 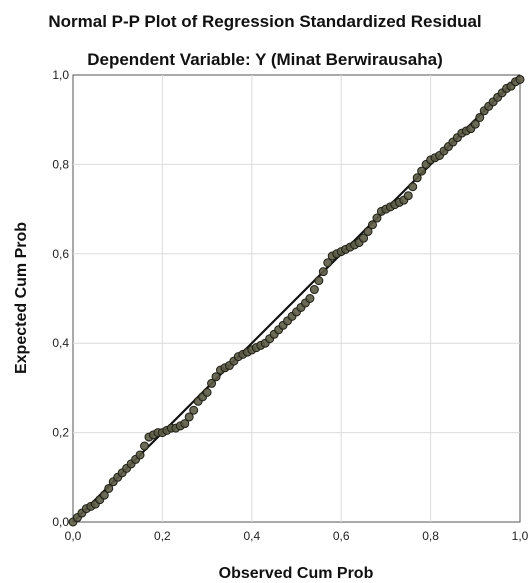 What do you see at coordinates (73, 536) in the screenshot?
I see `x-tick-label: 0,0` at bounding box center [73, 536].